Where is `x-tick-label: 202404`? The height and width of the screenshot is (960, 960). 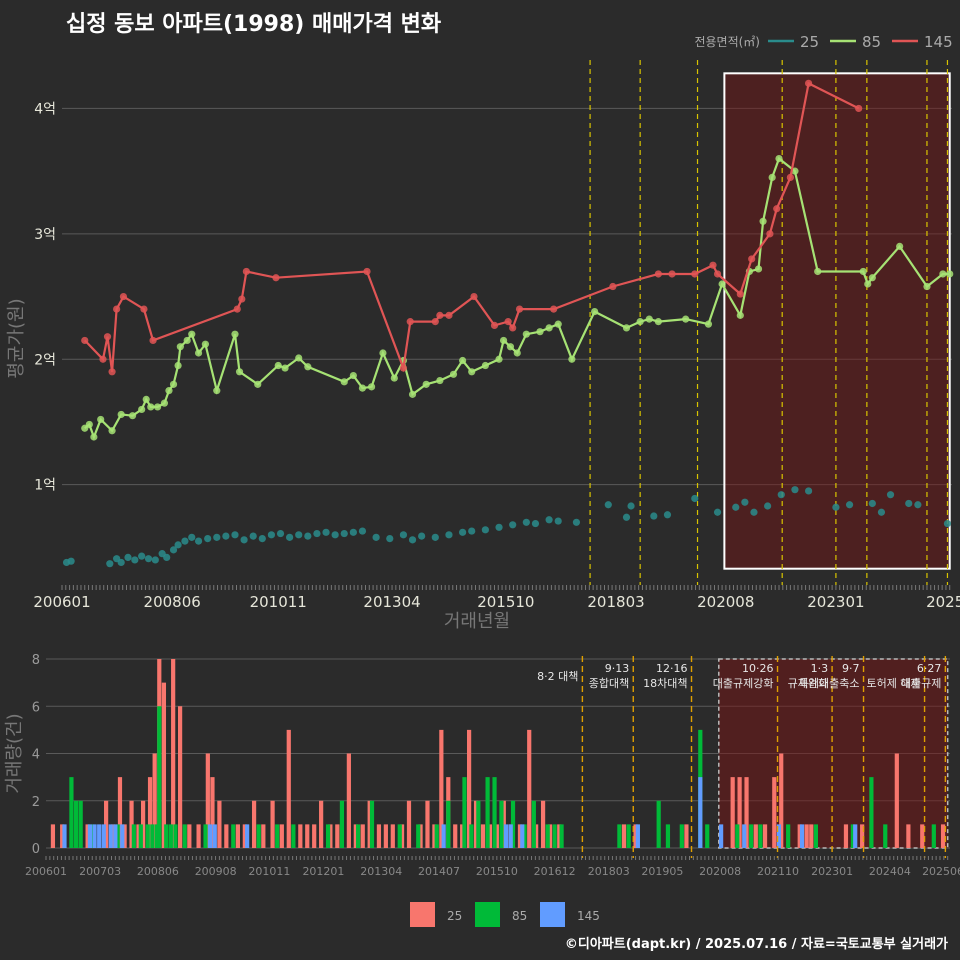 x-tick-label: 202404 is located at coordinates (890, 871).